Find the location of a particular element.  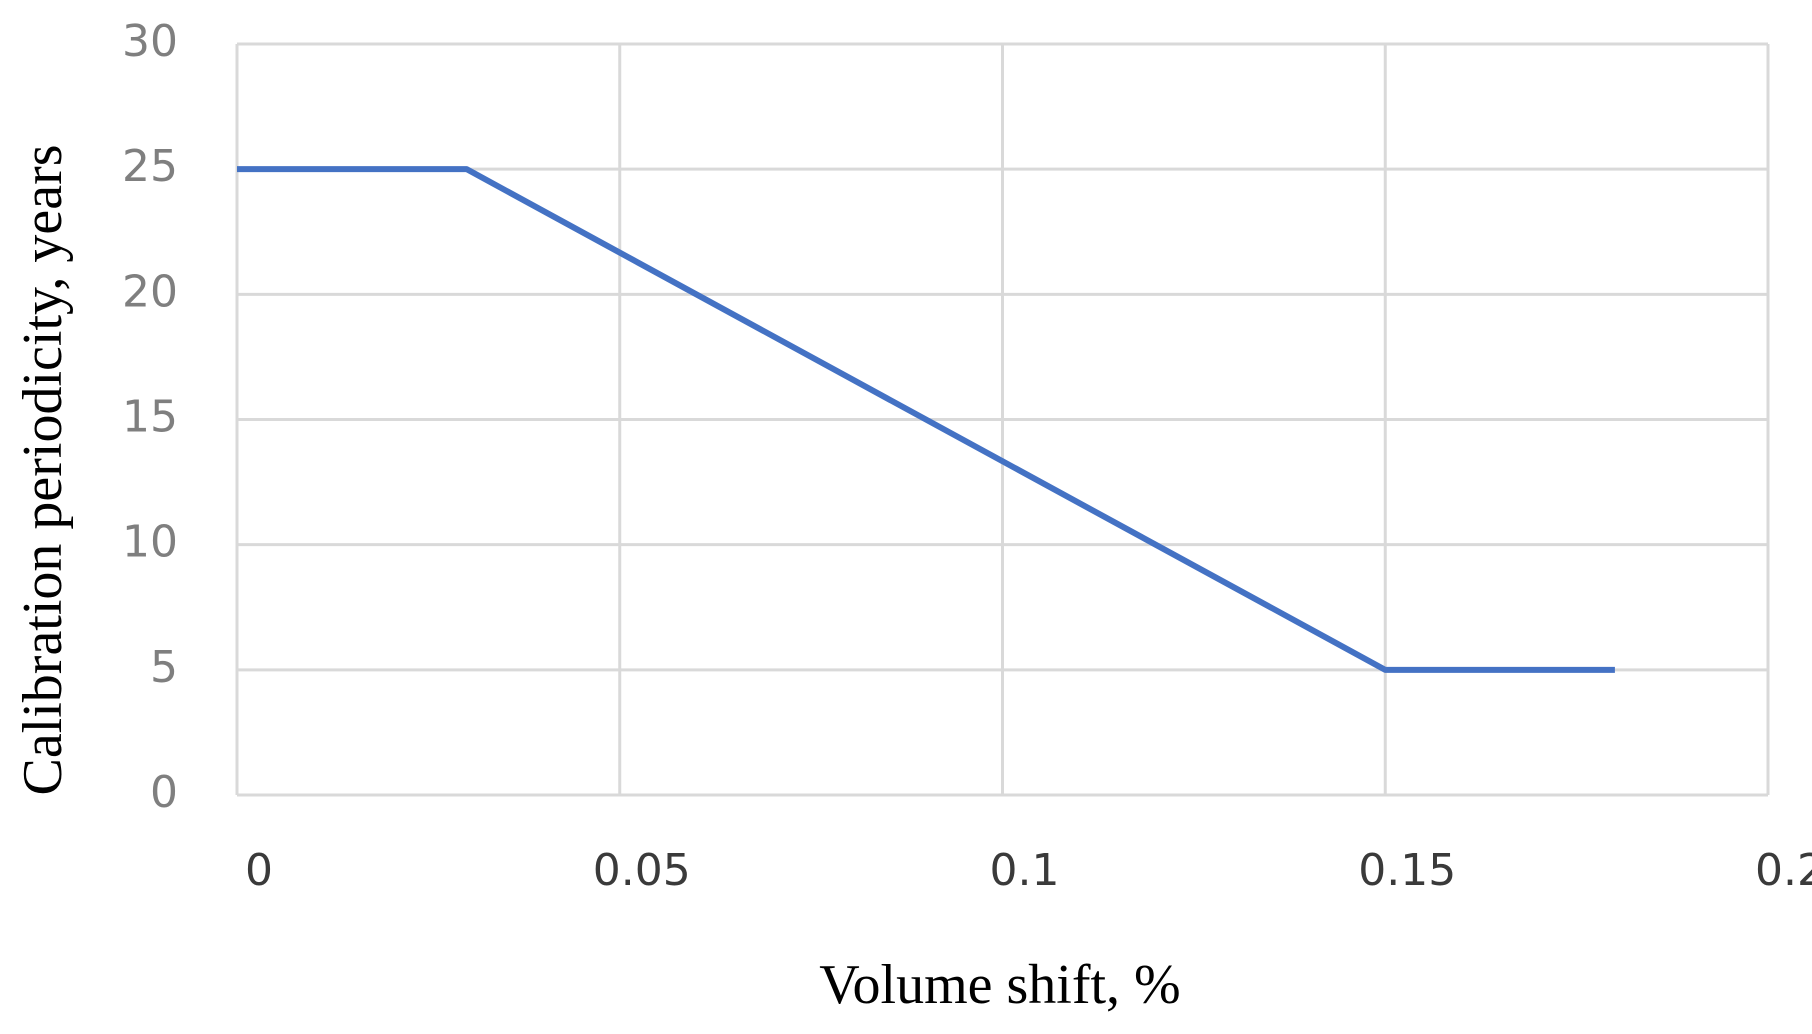

x-tick-label: 0.05 is located at coordinates (642, 870).